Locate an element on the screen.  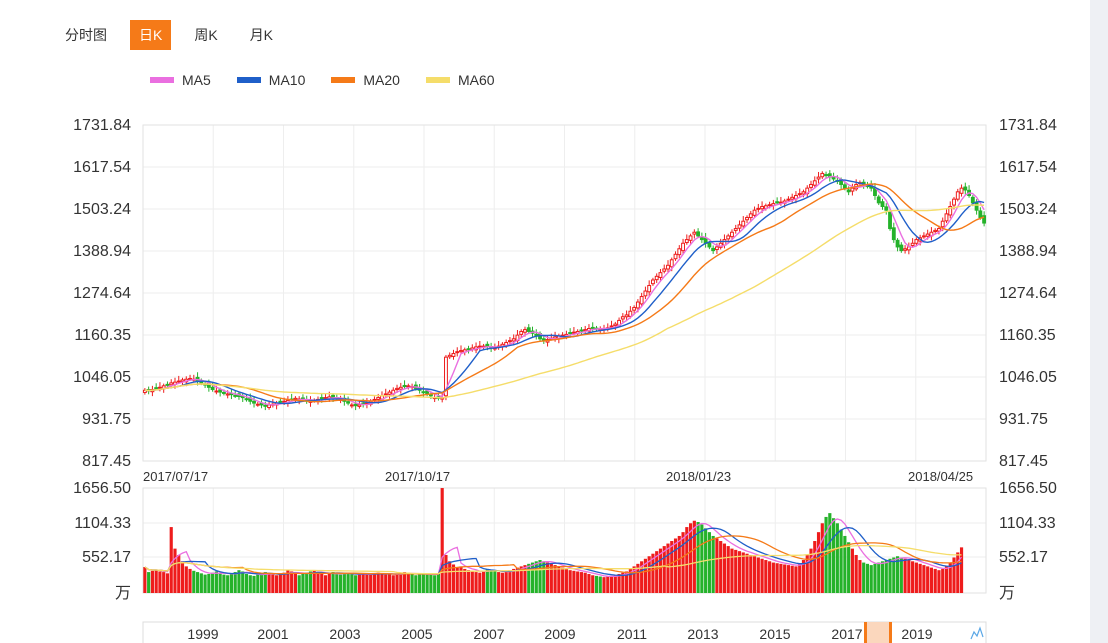
tab-daily-k: 日K is located at coordinates (151, 35).